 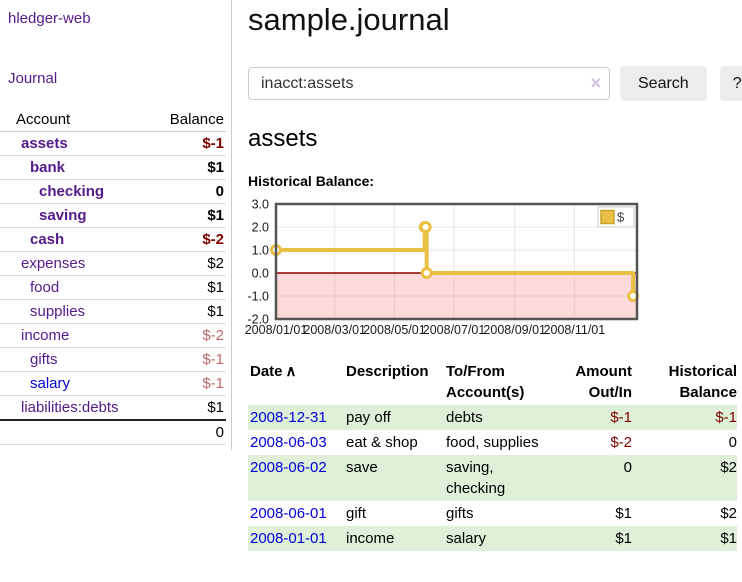 I want to click on transaction-amount: $-2, so click(x=621, y=442).